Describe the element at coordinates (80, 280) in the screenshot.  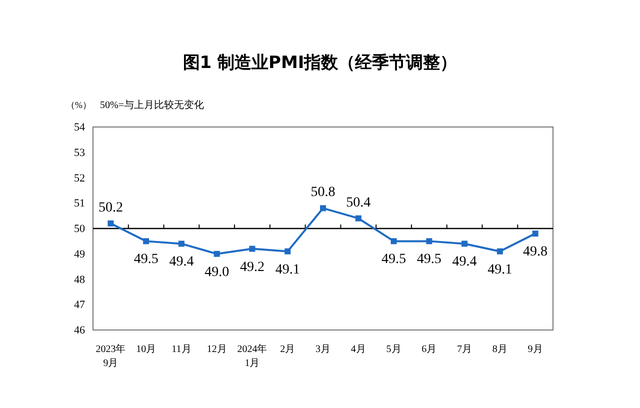
I see `y-tick-label: 48` at that location.